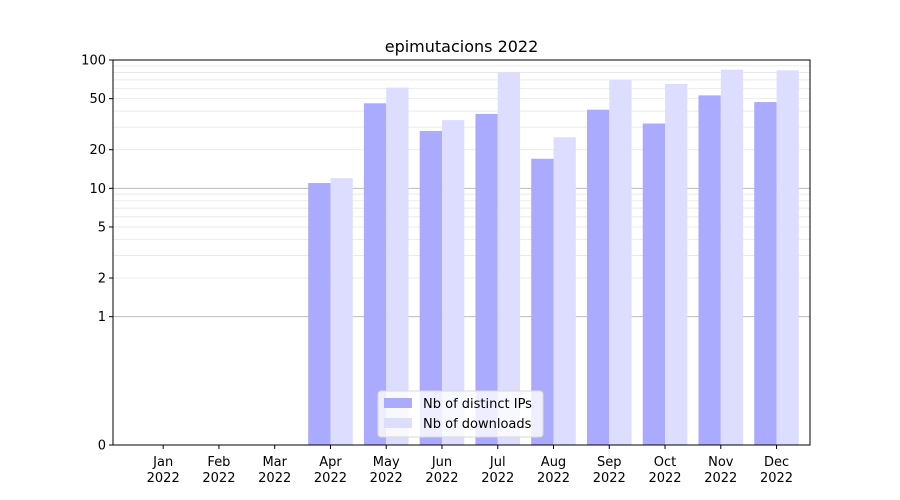  Describe the element at coordinates (162, 462) in the screenshot. I see `x-tick-label-month: Jan` at that location.